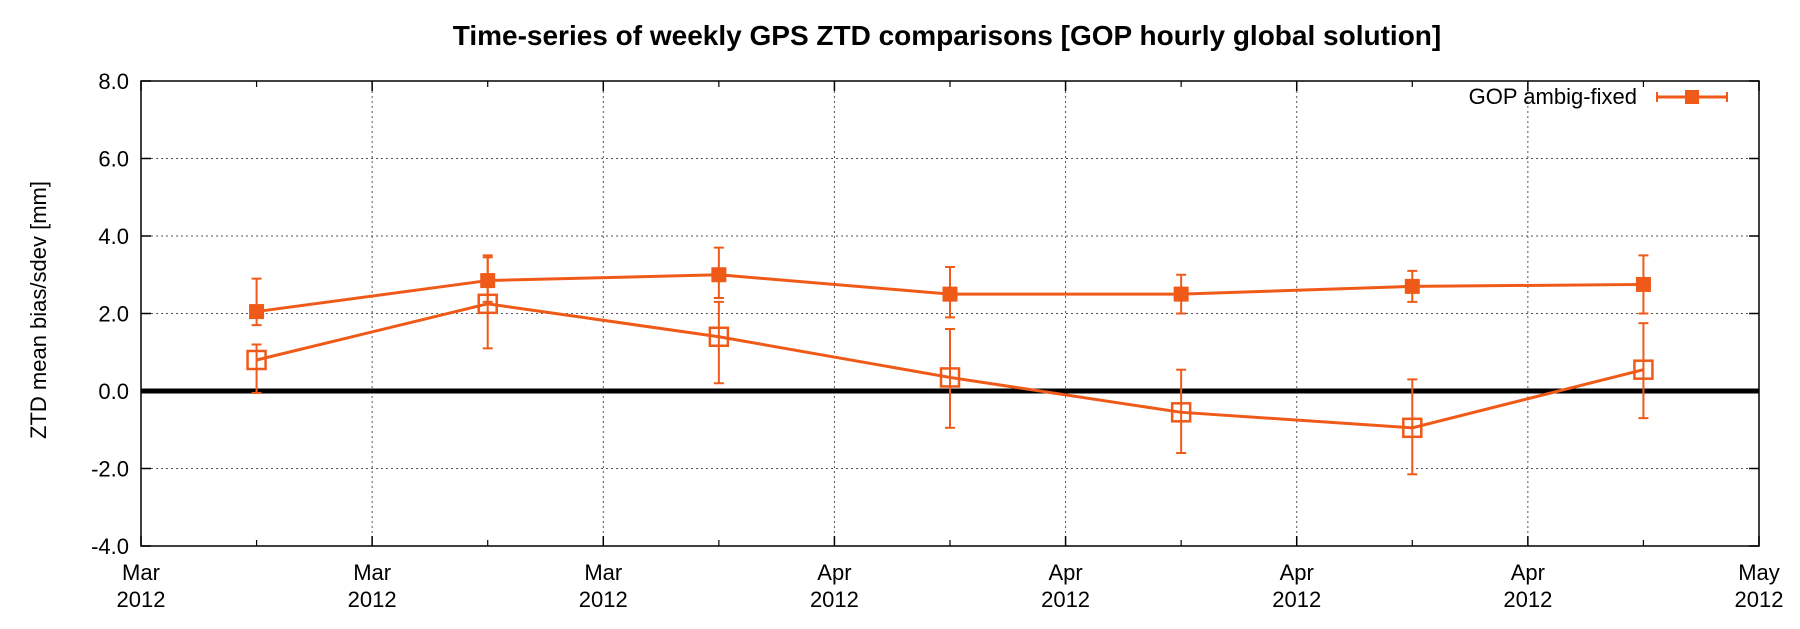 The width and height of the screenshot is (1800, 629). Describe the element at coordinates (113, 236) in the screenshot. I see `y-tick-label: 4.0` at that location.